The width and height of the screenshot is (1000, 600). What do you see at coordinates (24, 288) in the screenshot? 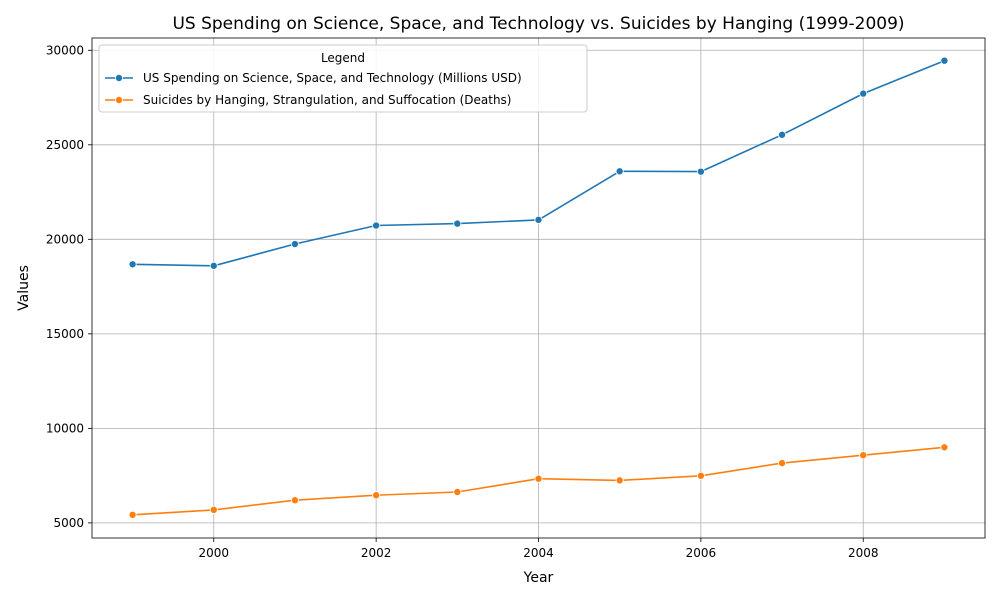
I see `y-axis-label: Values` at bounding box center [24, 288].